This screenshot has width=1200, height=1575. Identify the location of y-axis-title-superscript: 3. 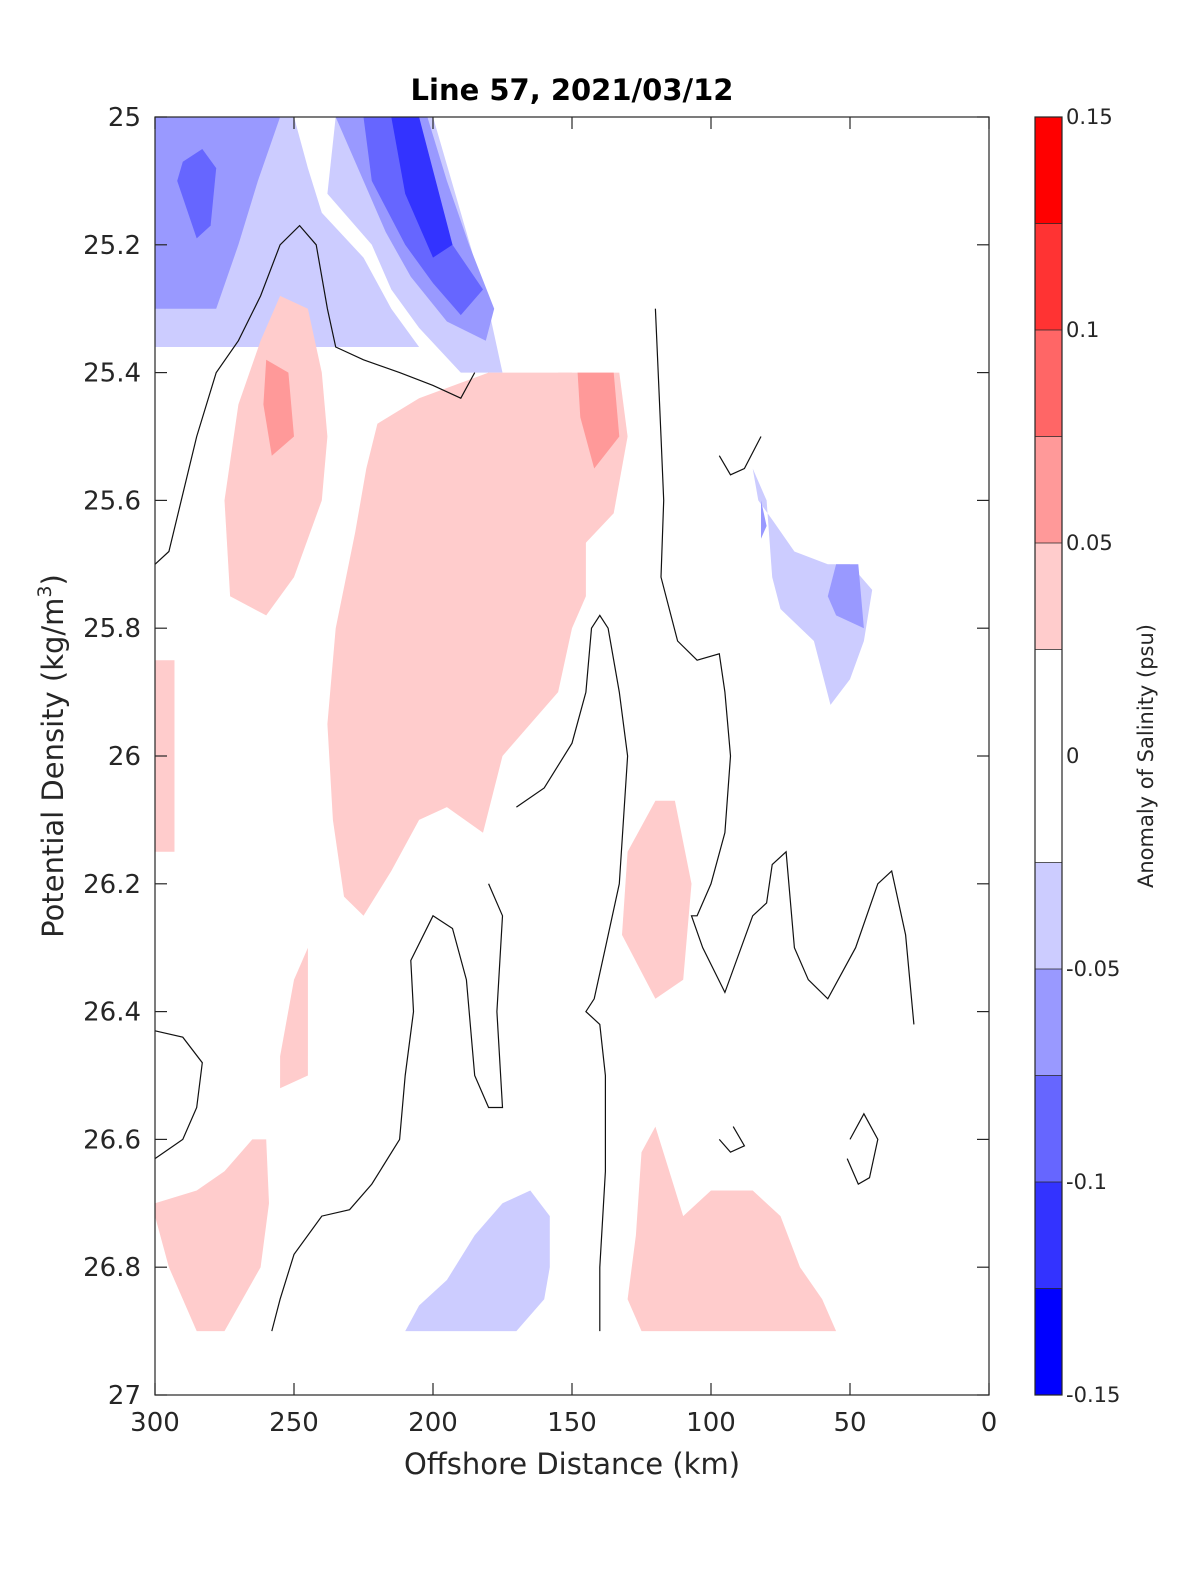
(45, 591).